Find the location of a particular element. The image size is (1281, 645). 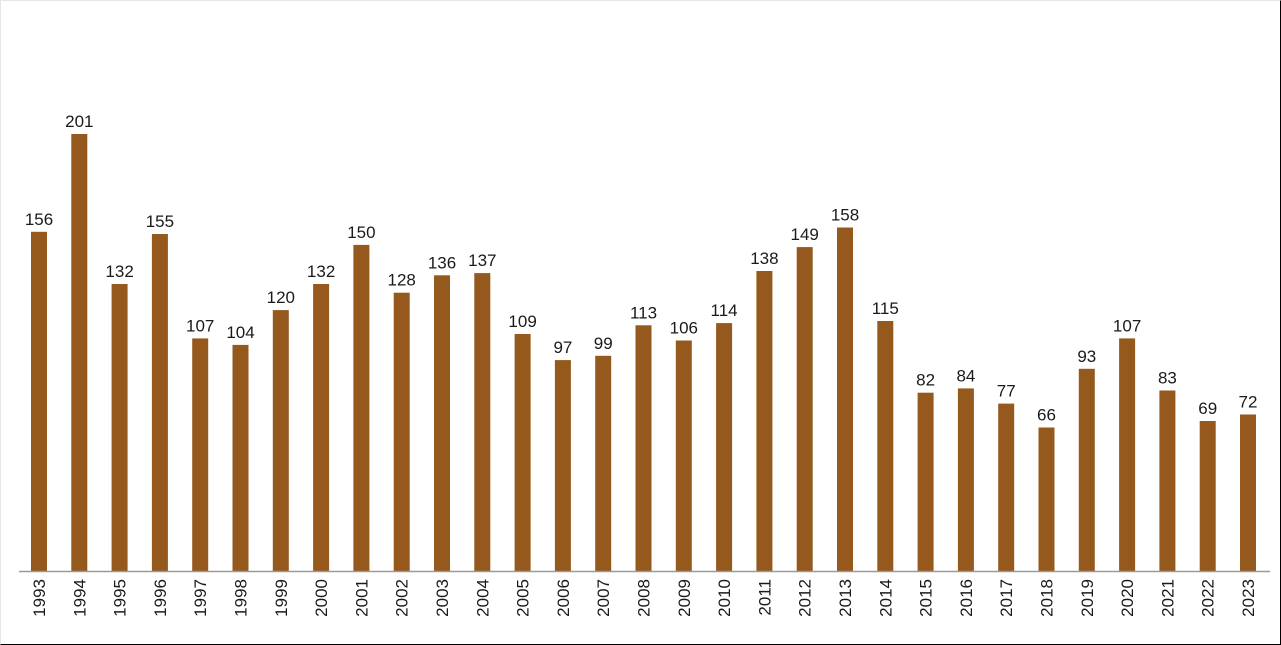

tick-label-2000: 2000 is located at coordinates (321, 598).